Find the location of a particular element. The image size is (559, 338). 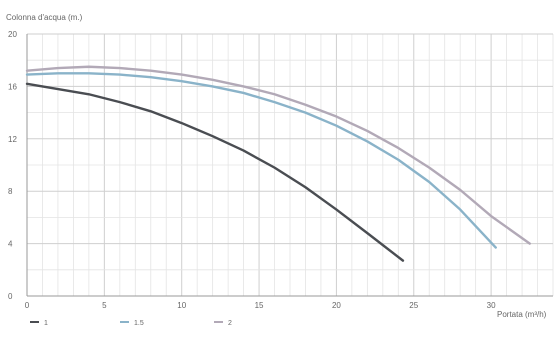

y-tick-label: 12 is located at coordinates (12, 139).